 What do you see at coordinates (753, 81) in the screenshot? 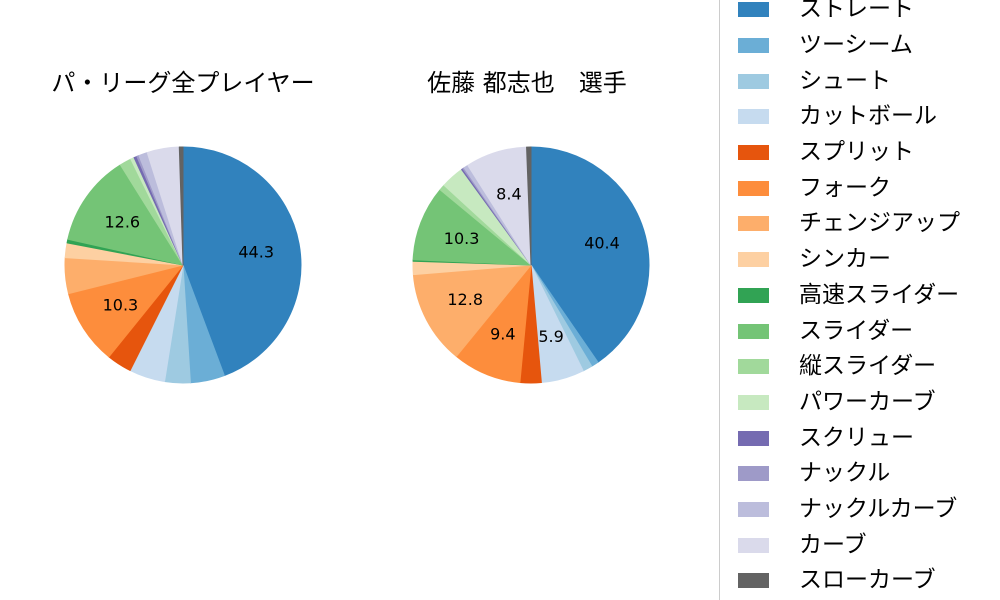
I see `legend-swatch-shoot` at bounding box center [753, 81].